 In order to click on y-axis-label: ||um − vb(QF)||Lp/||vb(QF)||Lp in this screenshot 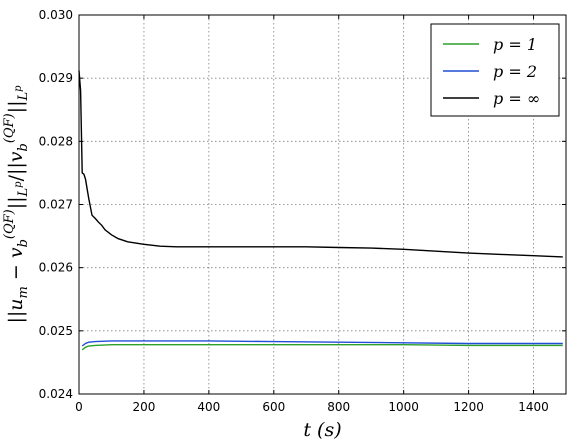, I will do `click(16, 204)`.